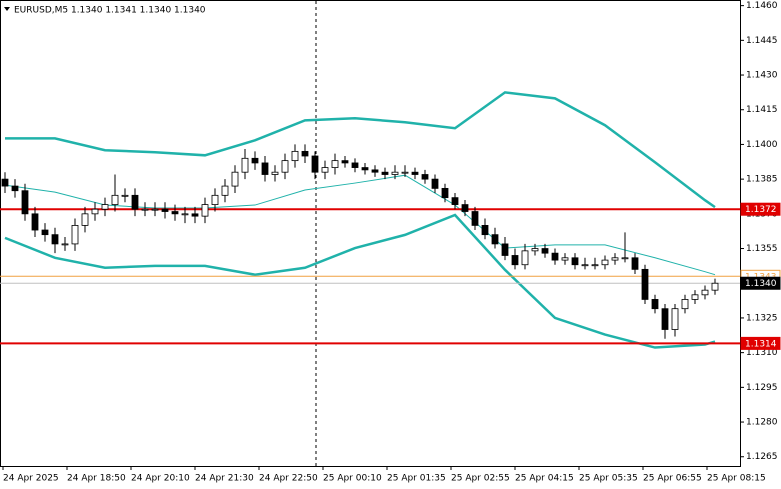 The image size is (781, 489). I want to click on level-label: 1.1372, so click(761, 210).